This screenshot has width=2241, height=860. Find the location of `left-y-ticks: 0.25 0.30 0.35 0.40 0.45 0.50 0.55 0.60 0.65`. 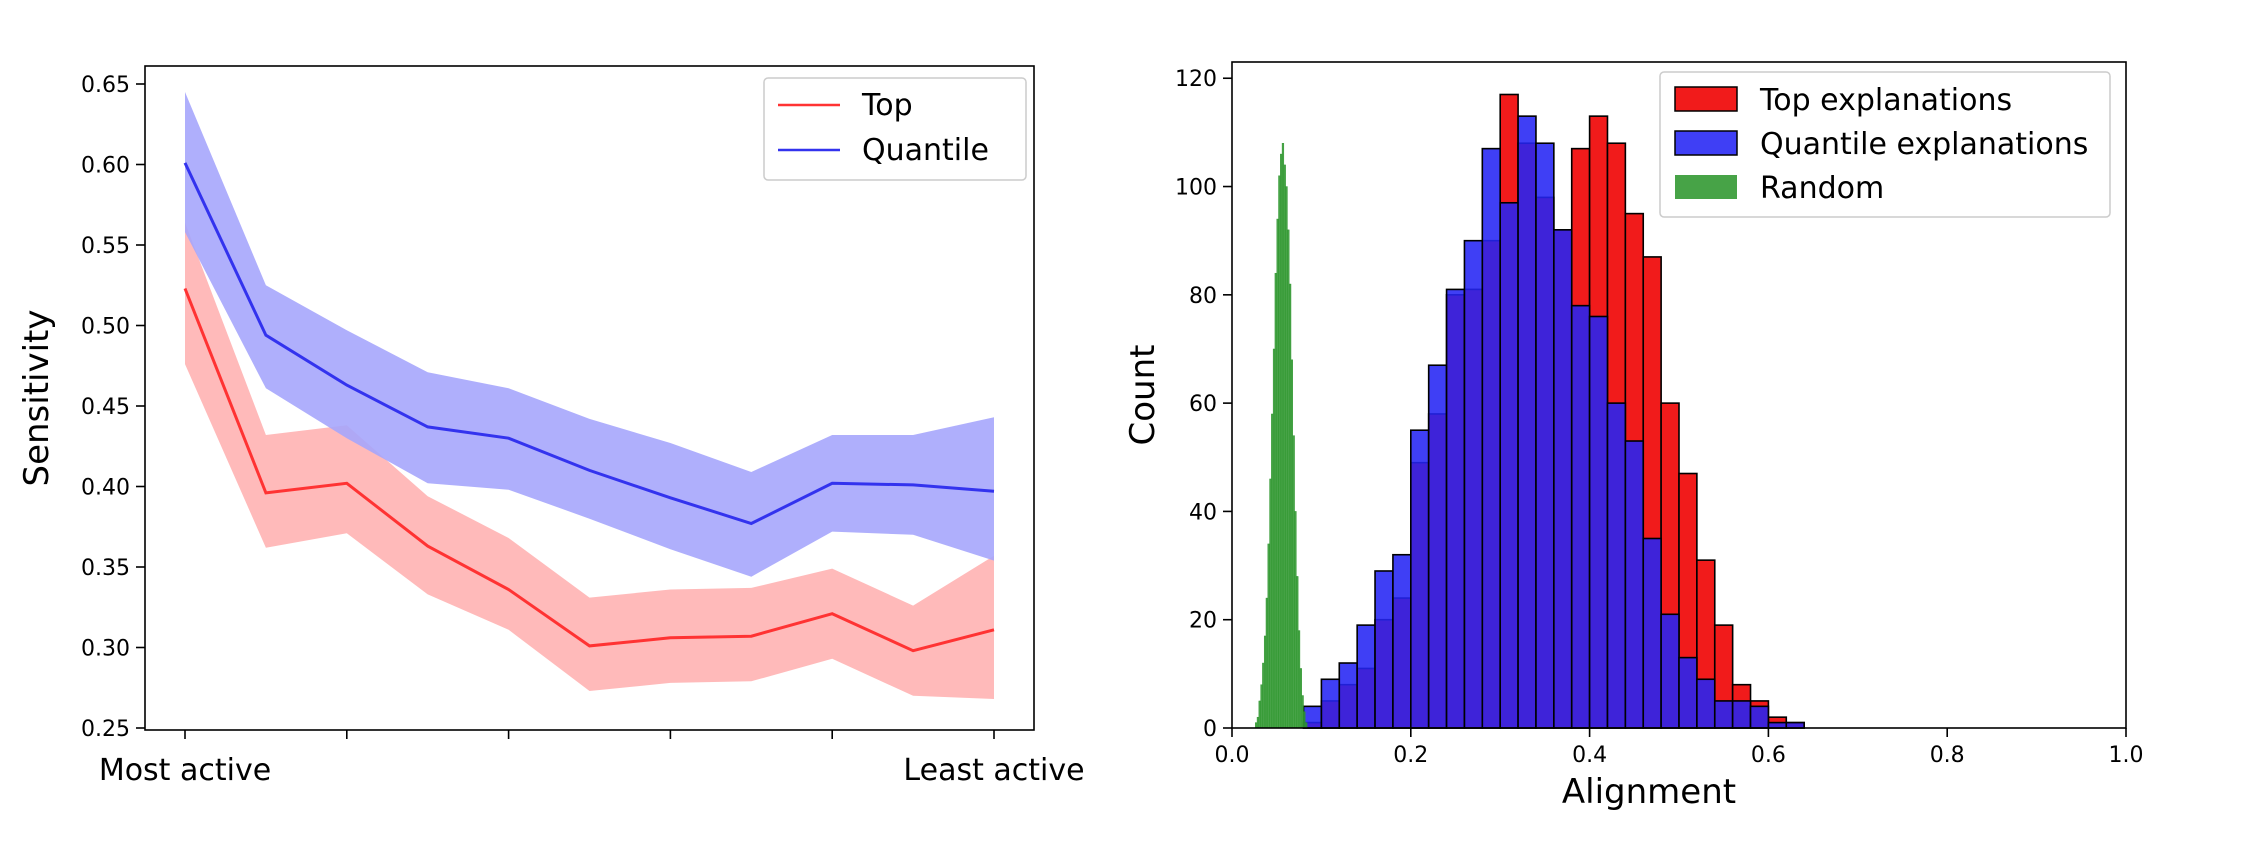

left-y-ticks: 0.25 0.30 0.35 0.40 0.45 0.50 0.55 0.60 0.65 is located at coordinates (113, 407).